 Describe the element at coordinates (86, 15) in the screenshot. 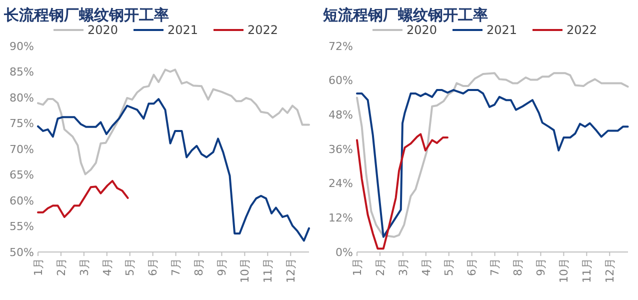

I see `chart-title: 长流程钢厂螺纹钢开工率` at that location.